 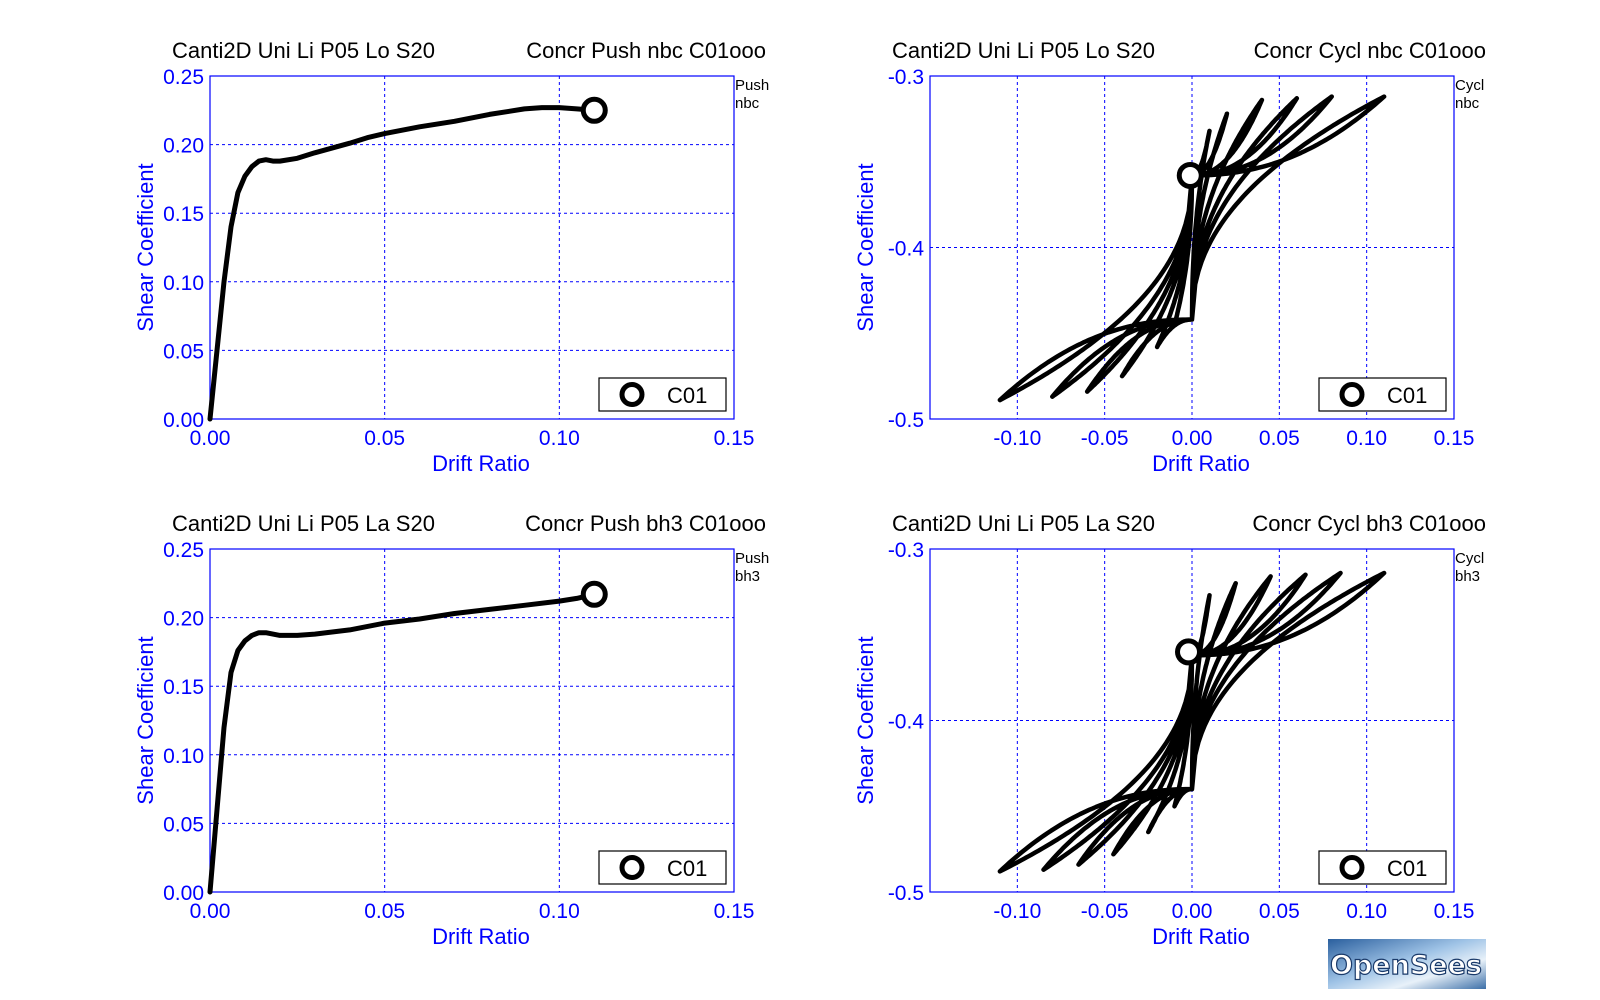 I want to click on logo-background, so click(x=1407, y=964).